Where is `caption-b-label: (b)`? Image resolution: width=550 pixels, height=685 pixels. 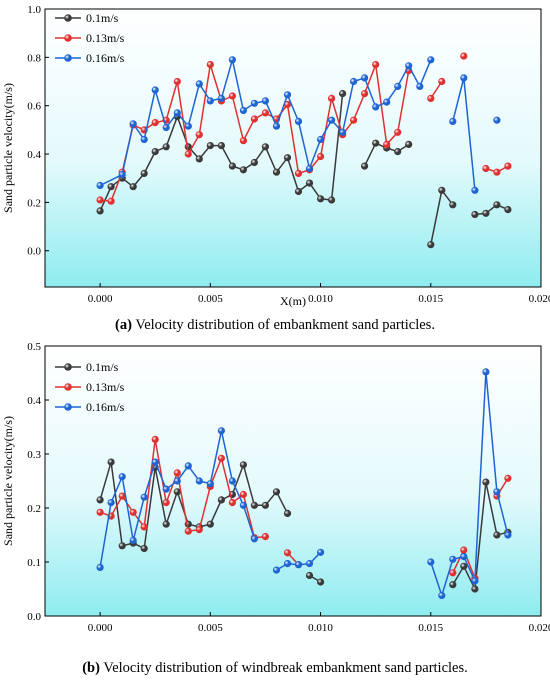 caption-b-label: (b) is located at coordinates (91, 668).